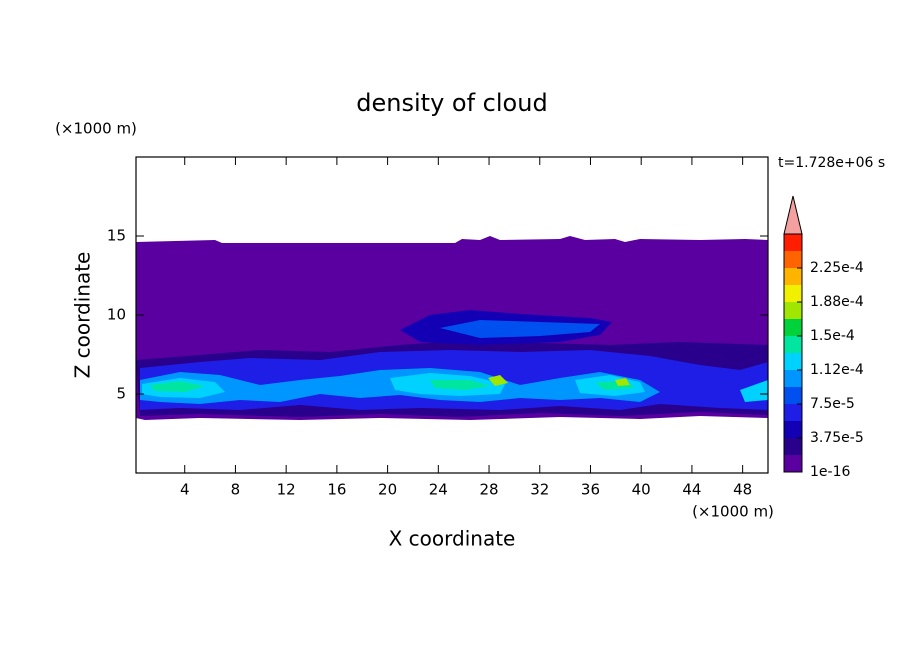  Describe the element at coordinates (121, 394) in the screenshot. I see `y-tick-label: 5` at that location.